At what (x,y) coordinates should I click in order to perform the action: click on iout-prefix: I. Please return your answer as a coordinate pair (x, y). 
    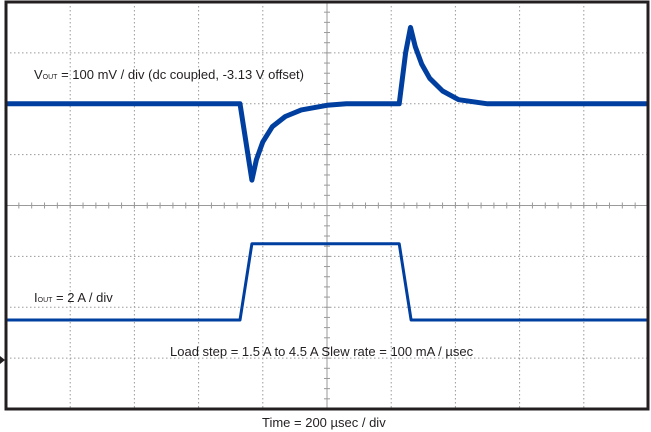
    Looking at the image, I should click on (36, 297).